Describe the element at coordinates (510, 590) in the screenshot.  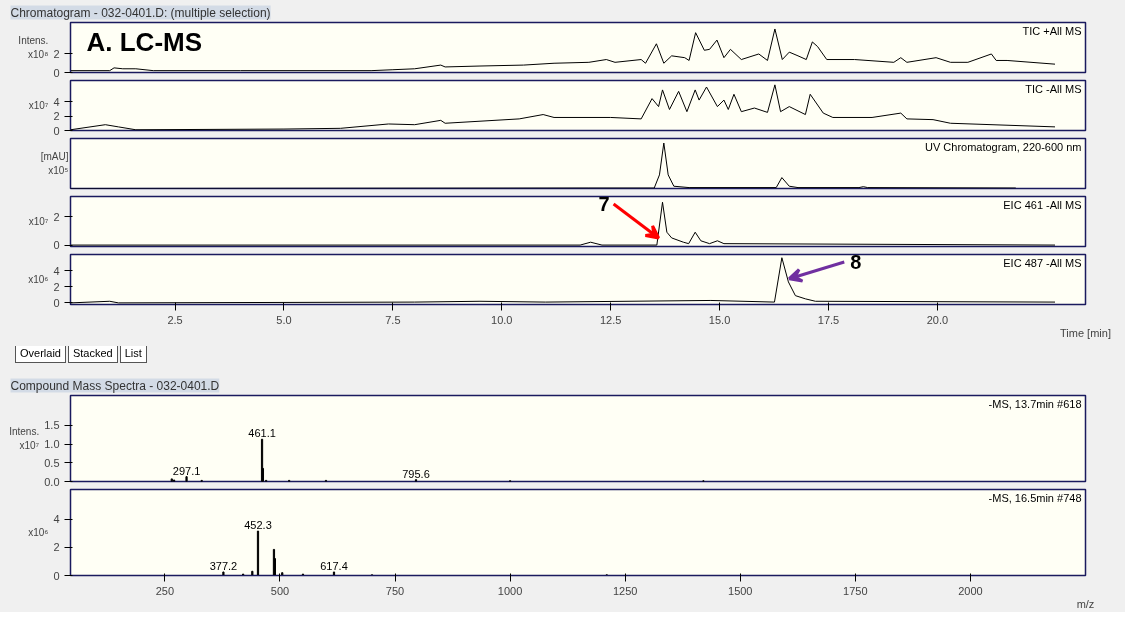
I see `x-tick-label: 1000` at that location.